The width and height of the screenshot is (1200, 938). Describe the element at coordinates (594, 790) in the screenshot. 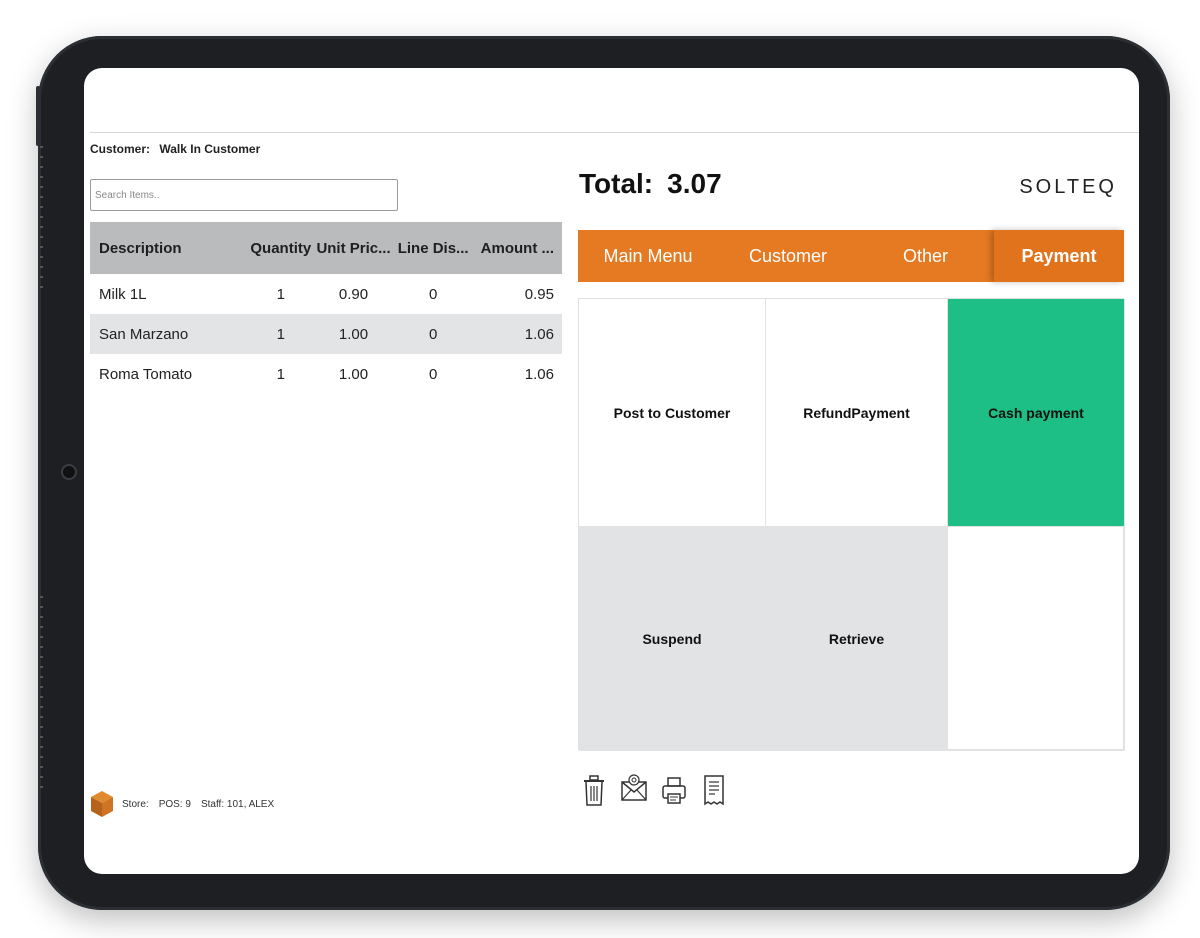

I see `trash-icon` at that location.